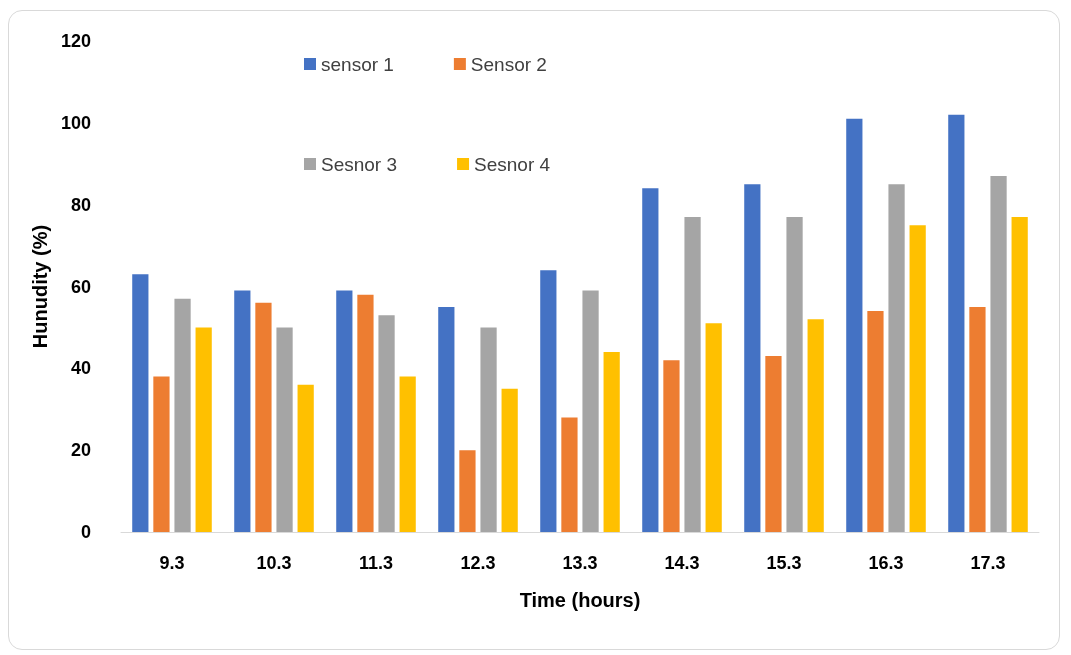 The width and height of the screenshot is (1071, 655). What do you see at coordinates (85, 532) in the screenshot?
I see `y-tick-label: 0` at bounding box center [85, 532].